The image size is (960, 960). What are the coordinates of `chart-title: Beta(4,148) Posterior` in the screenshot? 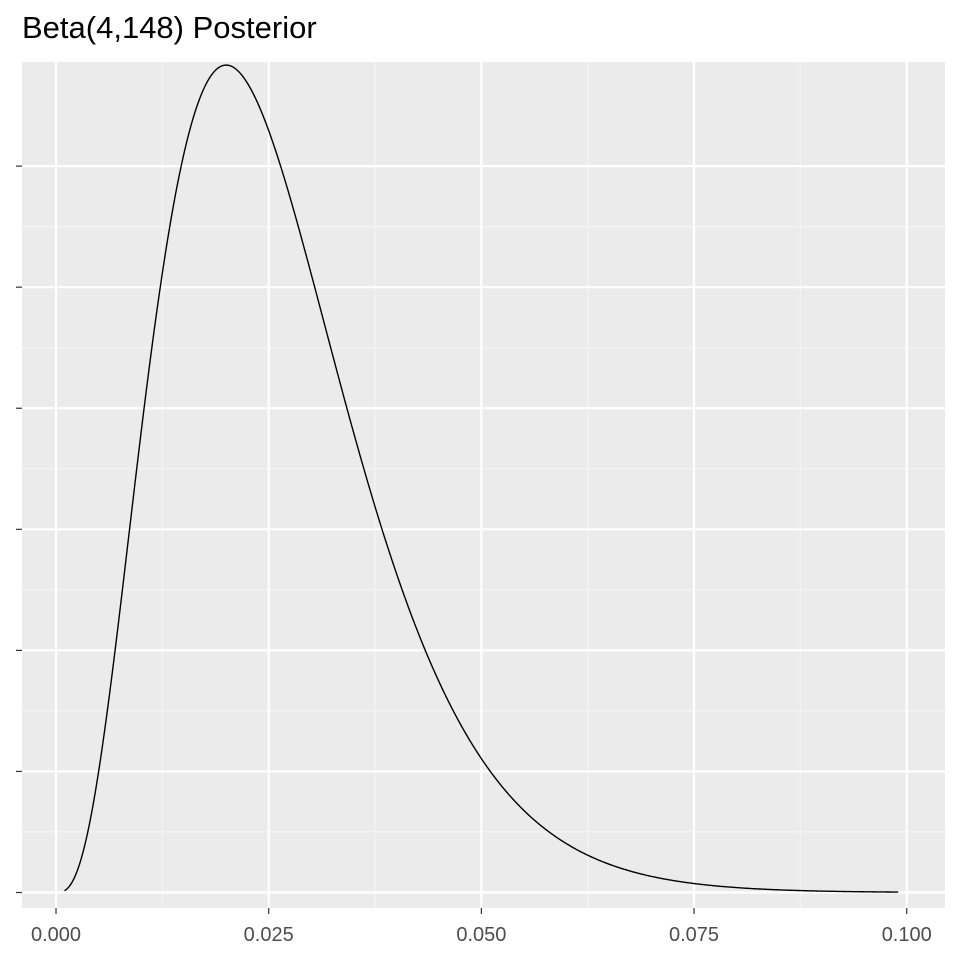 It's located at (169, 27).